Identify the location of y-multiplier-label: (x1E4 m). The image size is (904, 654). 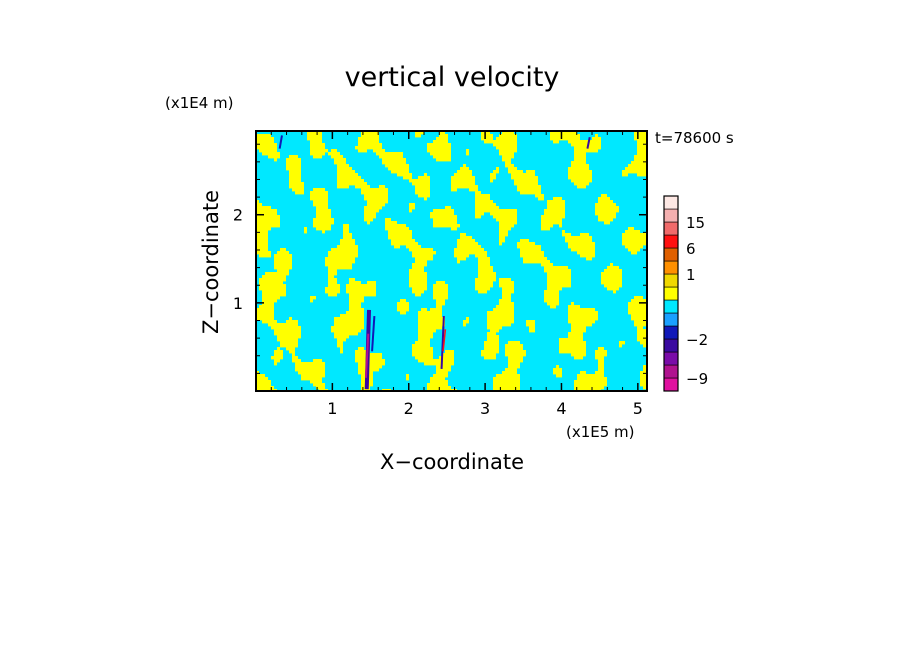
(199, 103).